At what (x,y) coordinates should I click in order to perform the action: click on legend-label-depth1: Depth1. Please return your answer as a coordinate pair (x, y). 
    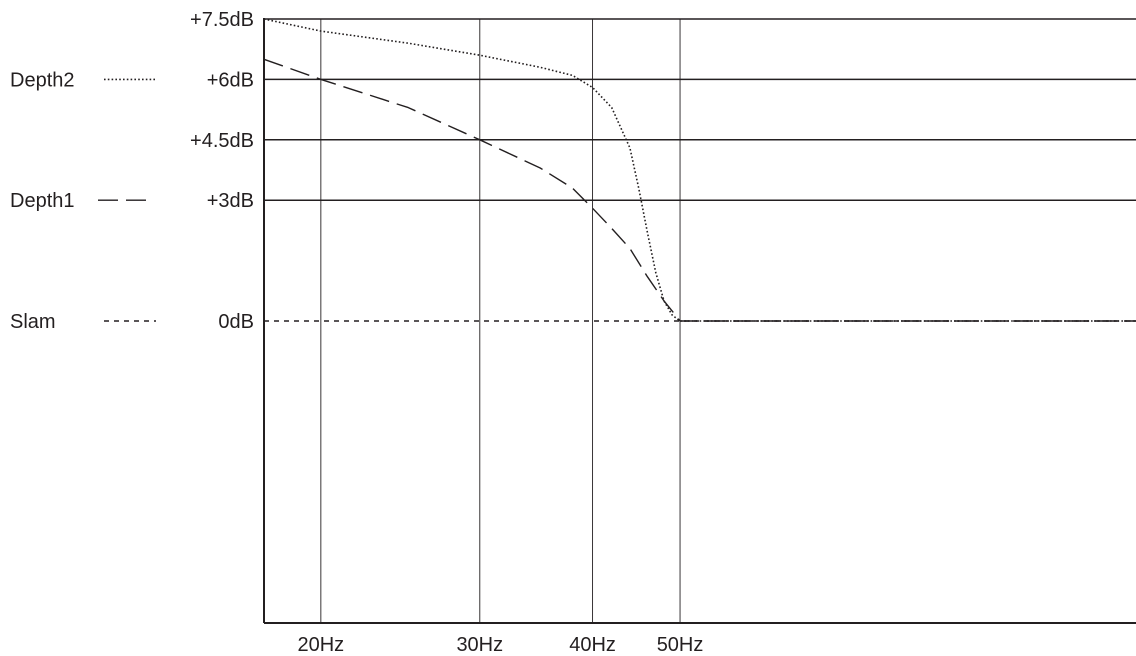
    Looking at the image, I should click on (42, 201).